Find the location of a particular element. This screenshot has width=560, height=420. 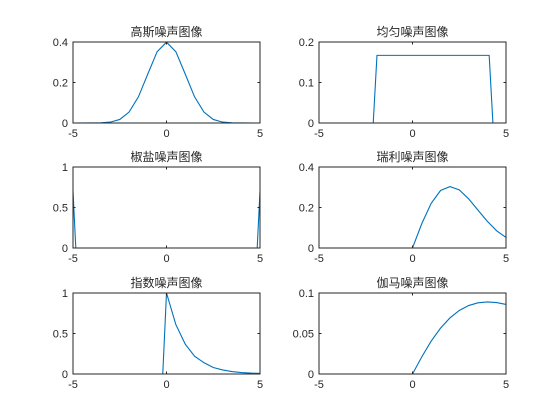

y-tick-label: 0.05 is located at coordinates (303, 335).